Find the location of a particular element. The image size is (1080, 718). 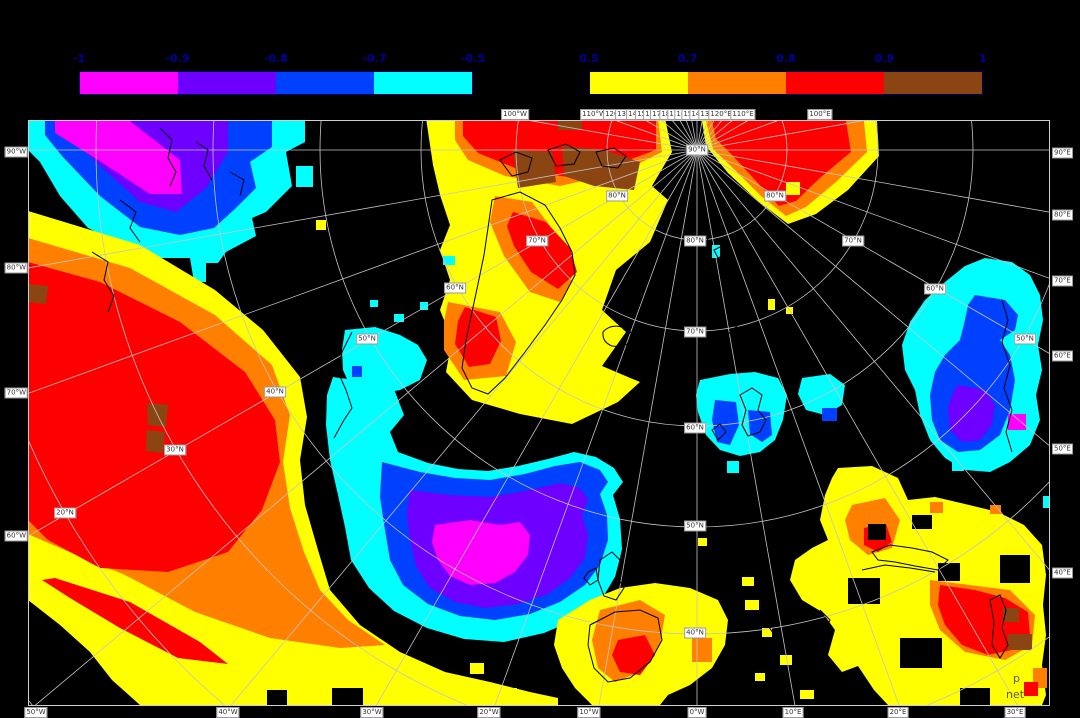

colorbar-negative-segment-purple is located at coordinates (227, 83).